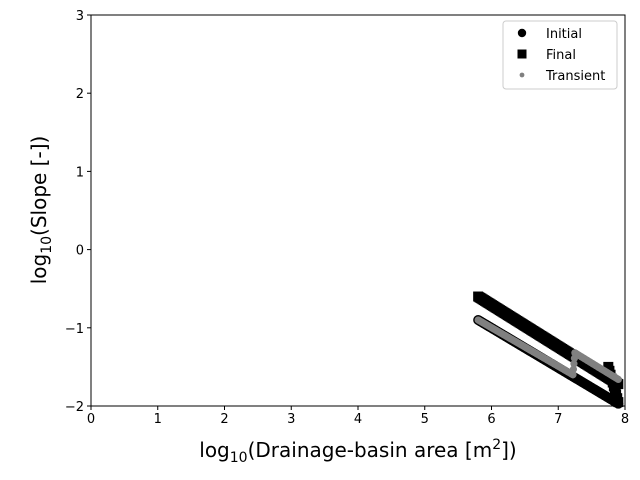 This screenshot has width=640, height=480. What do you see at coordinates (291, 419) in the screenshot?
I see `x-tick-label-3: 3` at bounding box center [291, 419].